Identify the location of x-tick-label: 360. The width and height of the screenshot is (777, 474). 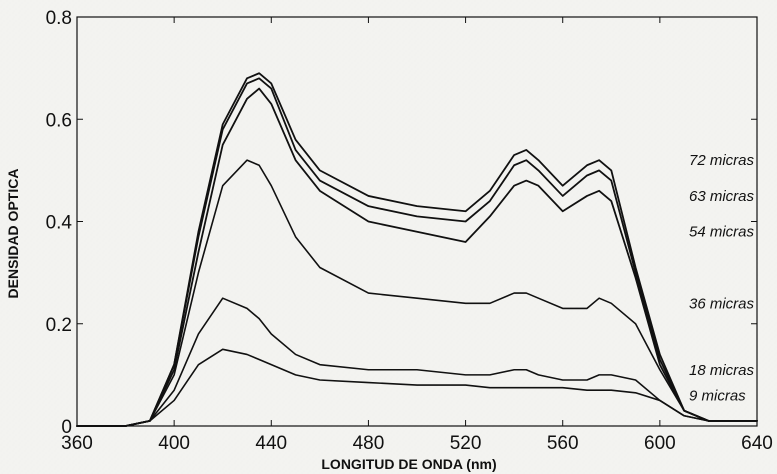
(77, 443).